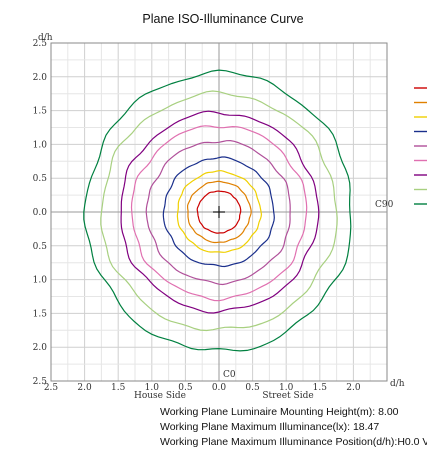  Describe the element at coordinates (45, 38) in the screenshot. I see `y-axis-label: d/h` at that location.